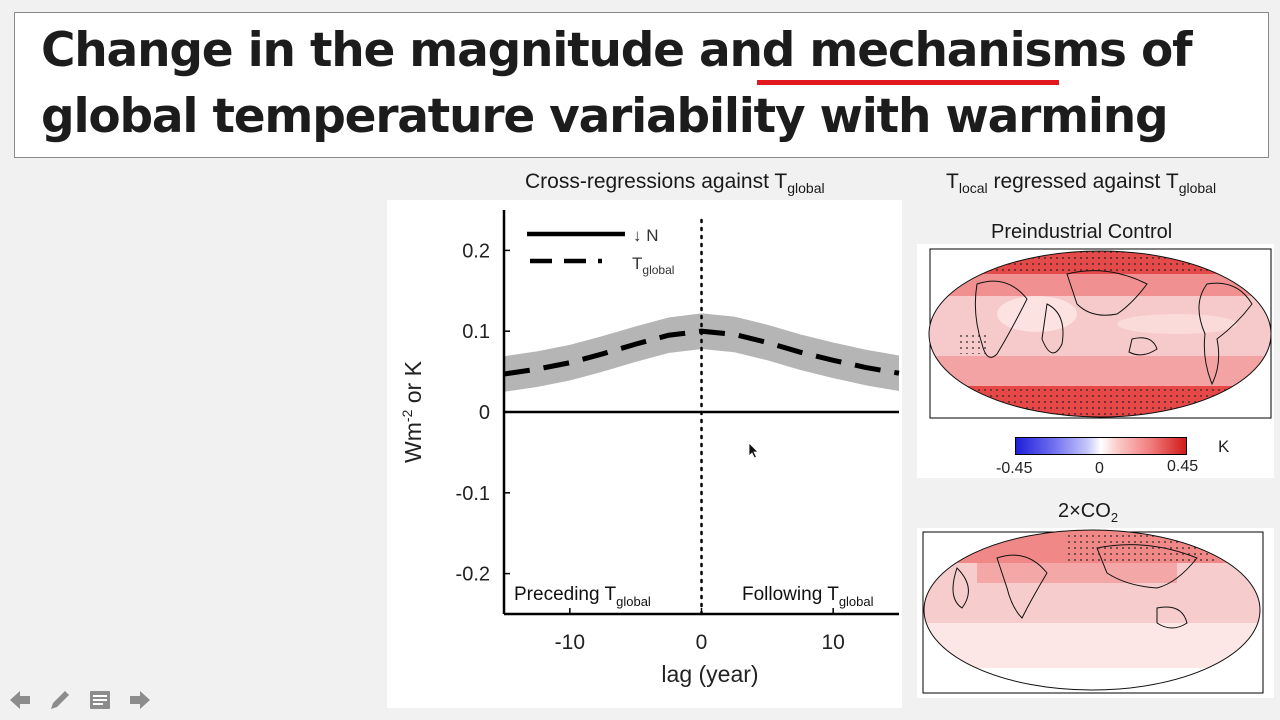 Image resolution: width=1280 pixels, height=720 pixels. I want to click on colorbar, so click(1101, 446).